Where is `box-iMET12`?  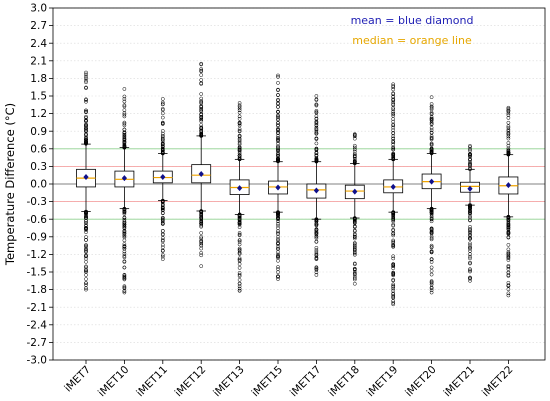
box-iMET12 is located at coordinates (201, 173).